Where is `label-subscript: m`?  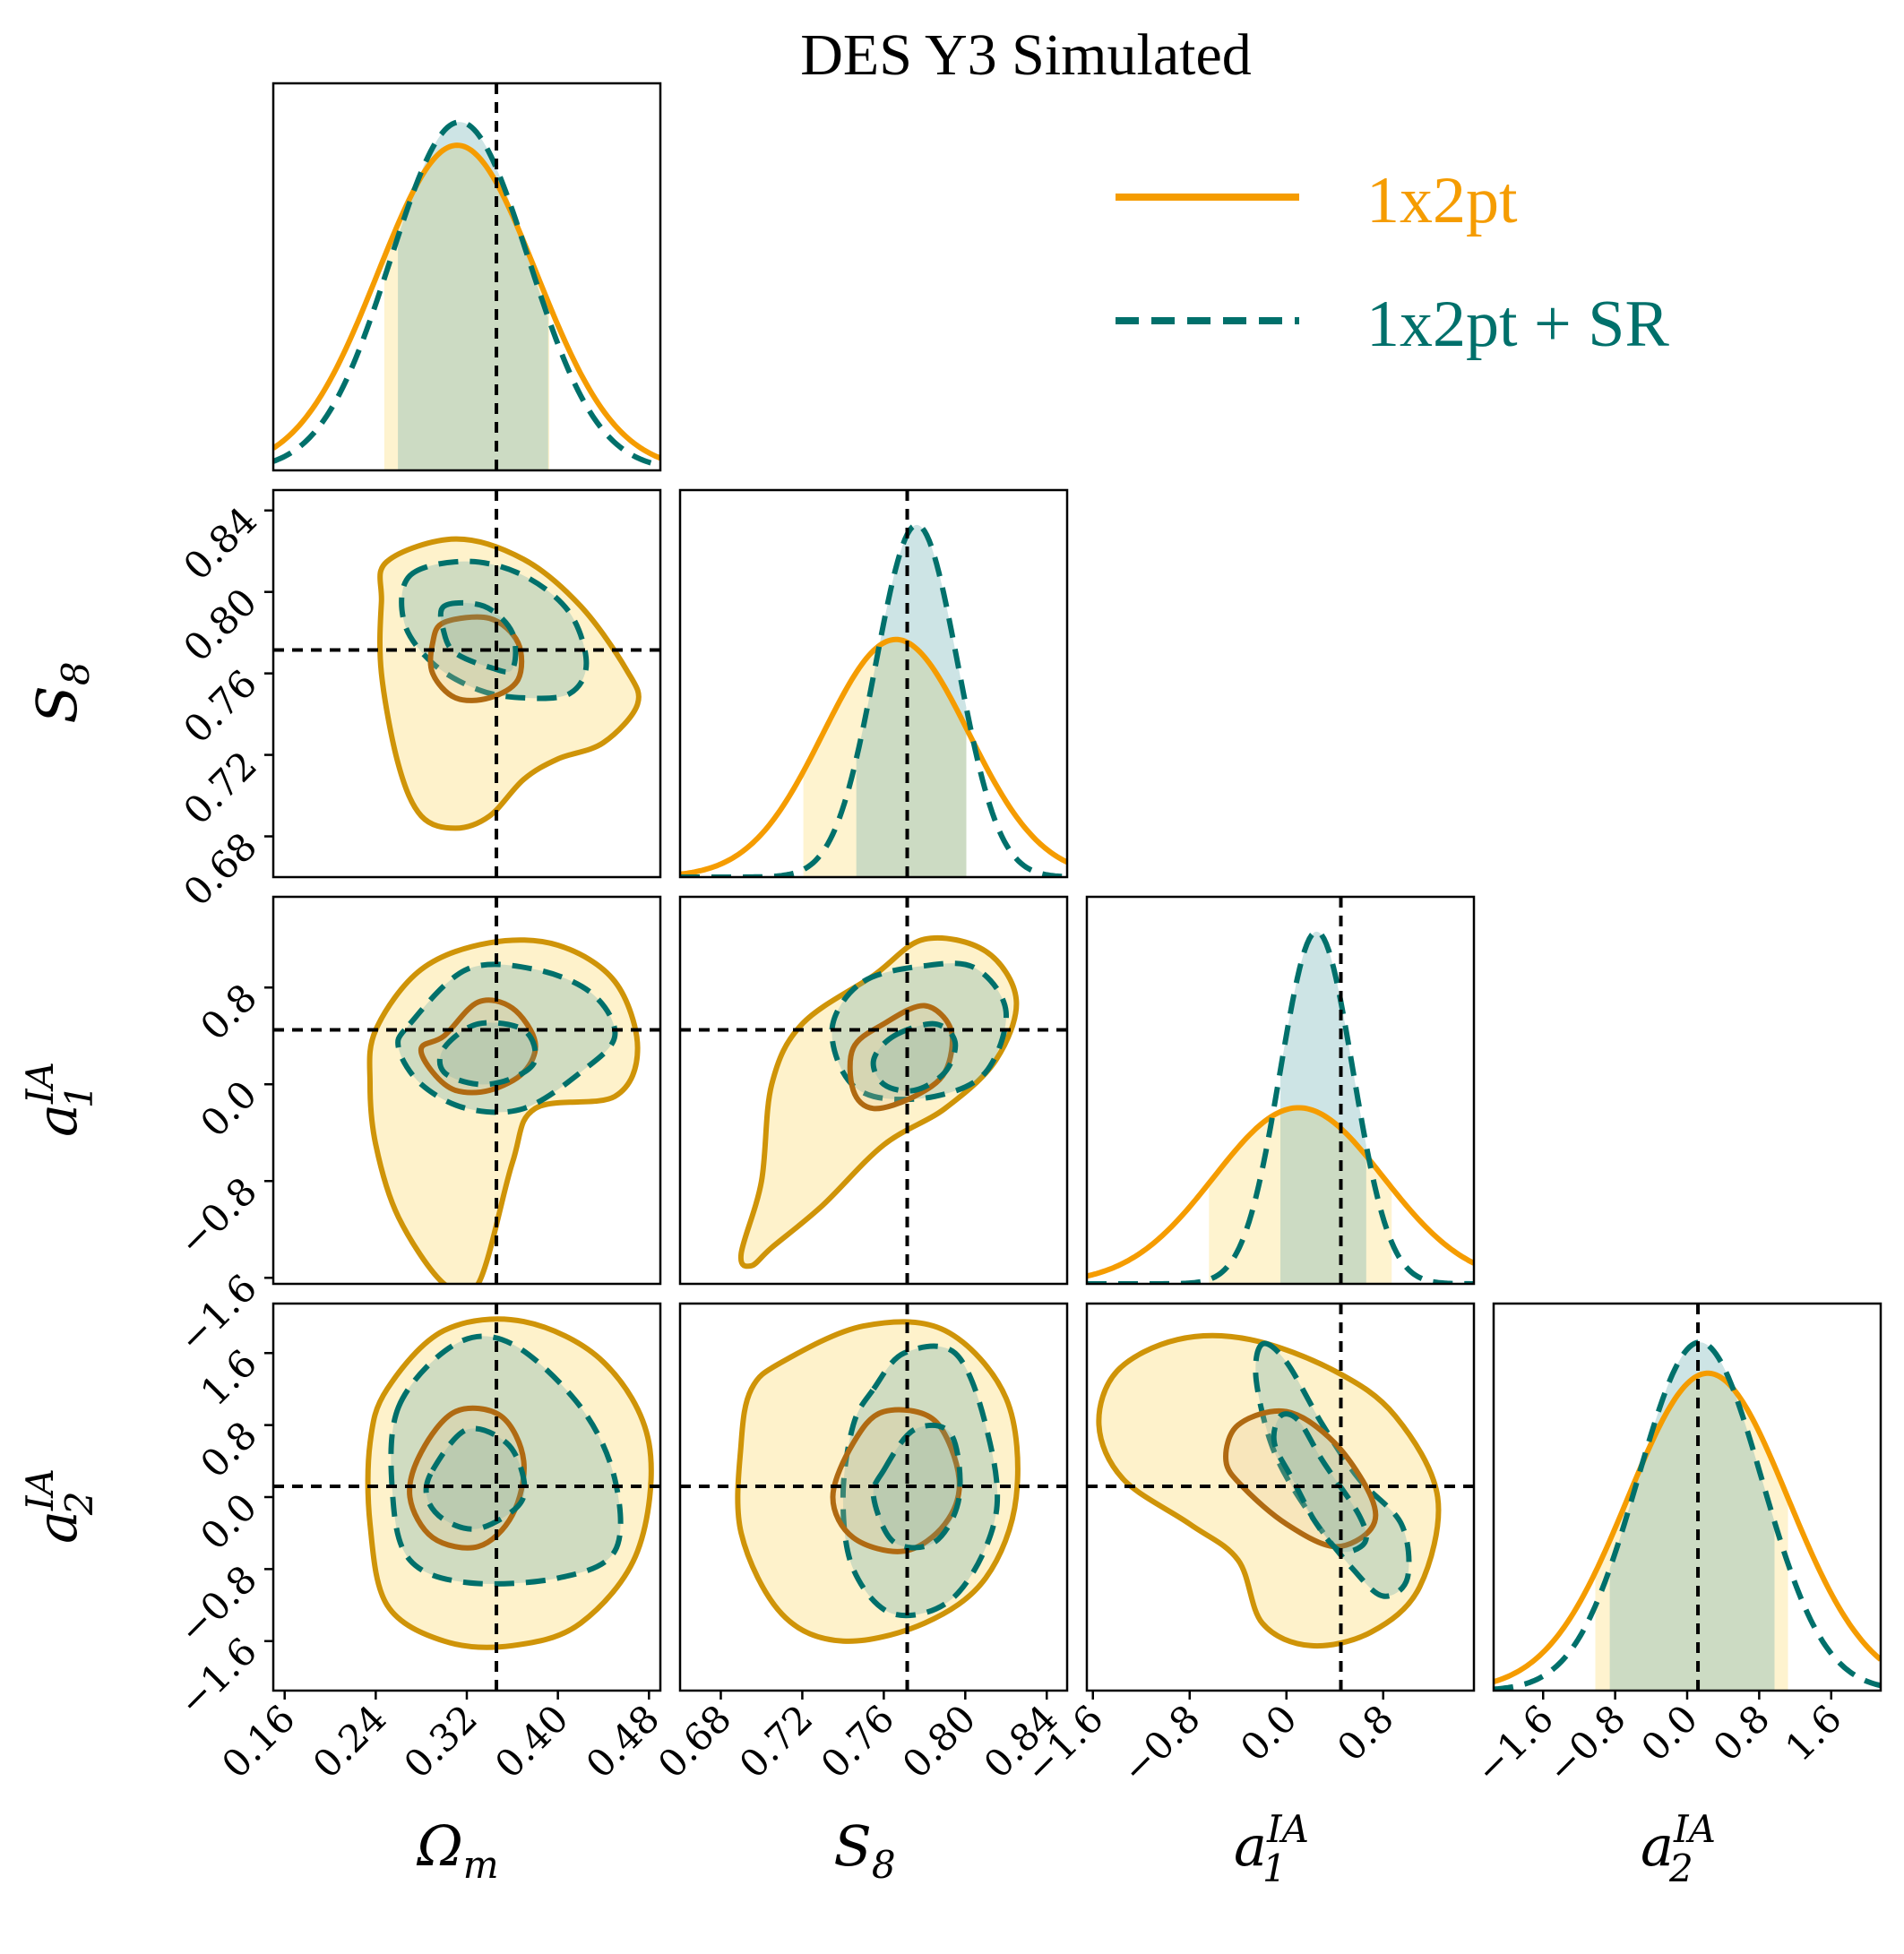 label-subscript: m is located at coordinates (481, 1865).